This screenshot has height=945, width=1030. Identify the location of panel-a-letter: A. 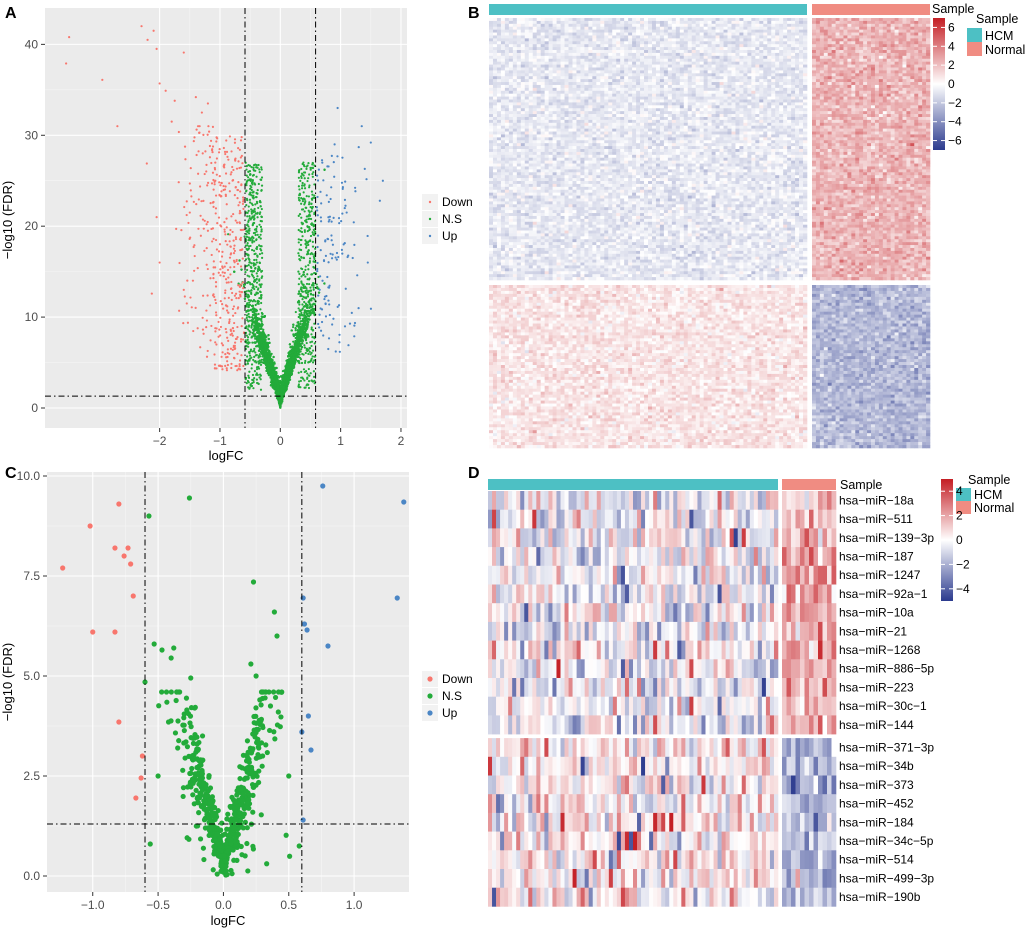
(11, 13).